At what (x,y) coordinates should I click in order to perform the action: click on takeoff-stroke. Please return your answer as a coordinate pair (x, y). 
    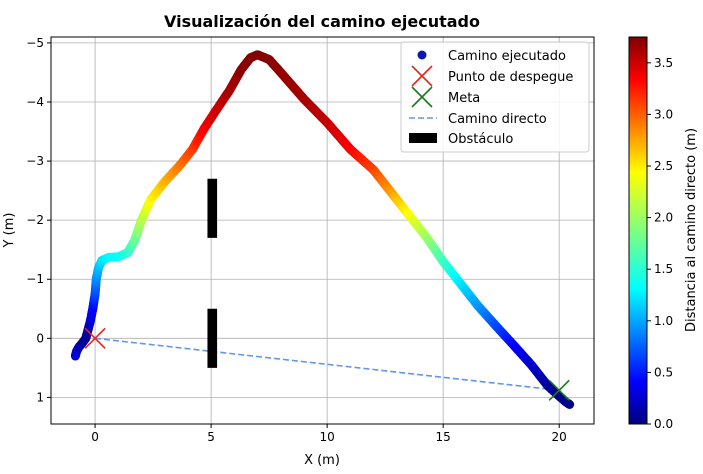
    Looking at the image, I should click on (95, 338).